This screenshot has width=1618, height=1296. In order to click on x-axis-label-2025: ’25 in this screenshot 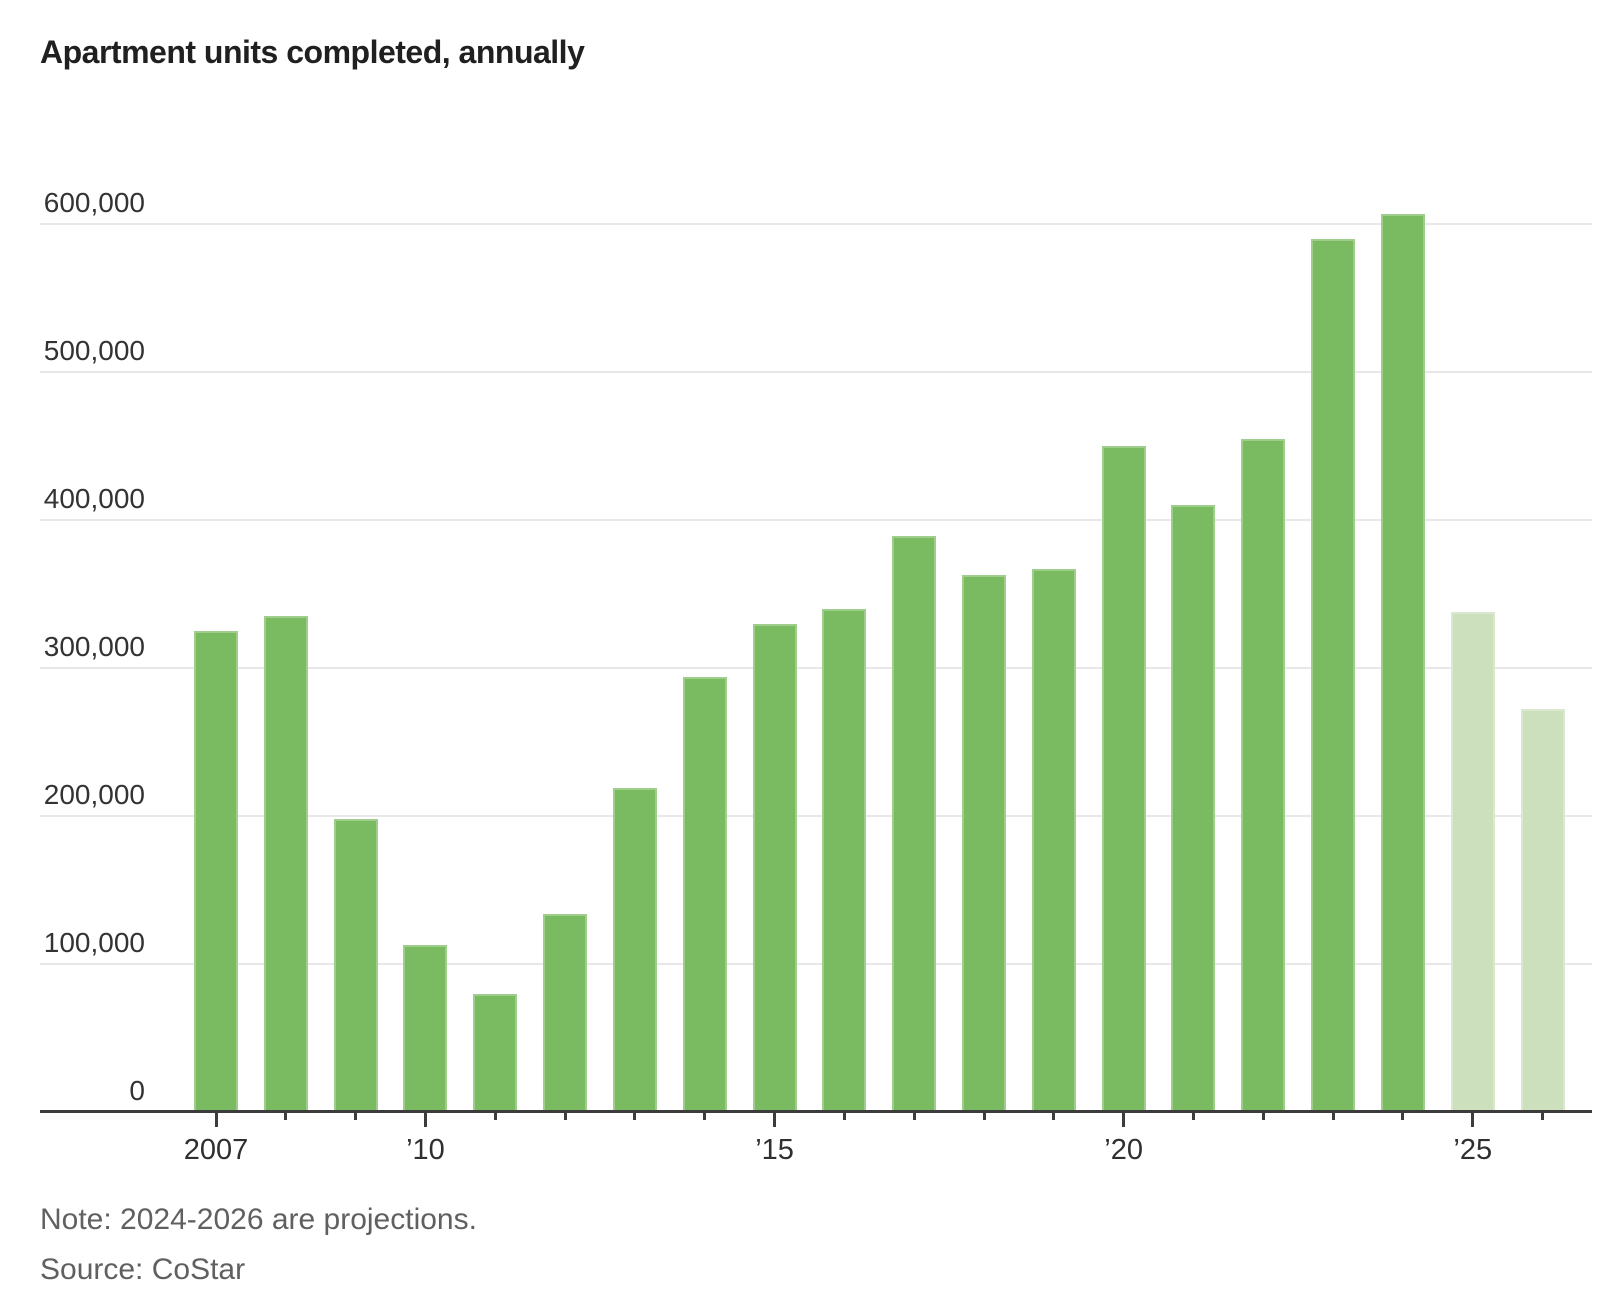, I will do `click(1473, 1150)`.